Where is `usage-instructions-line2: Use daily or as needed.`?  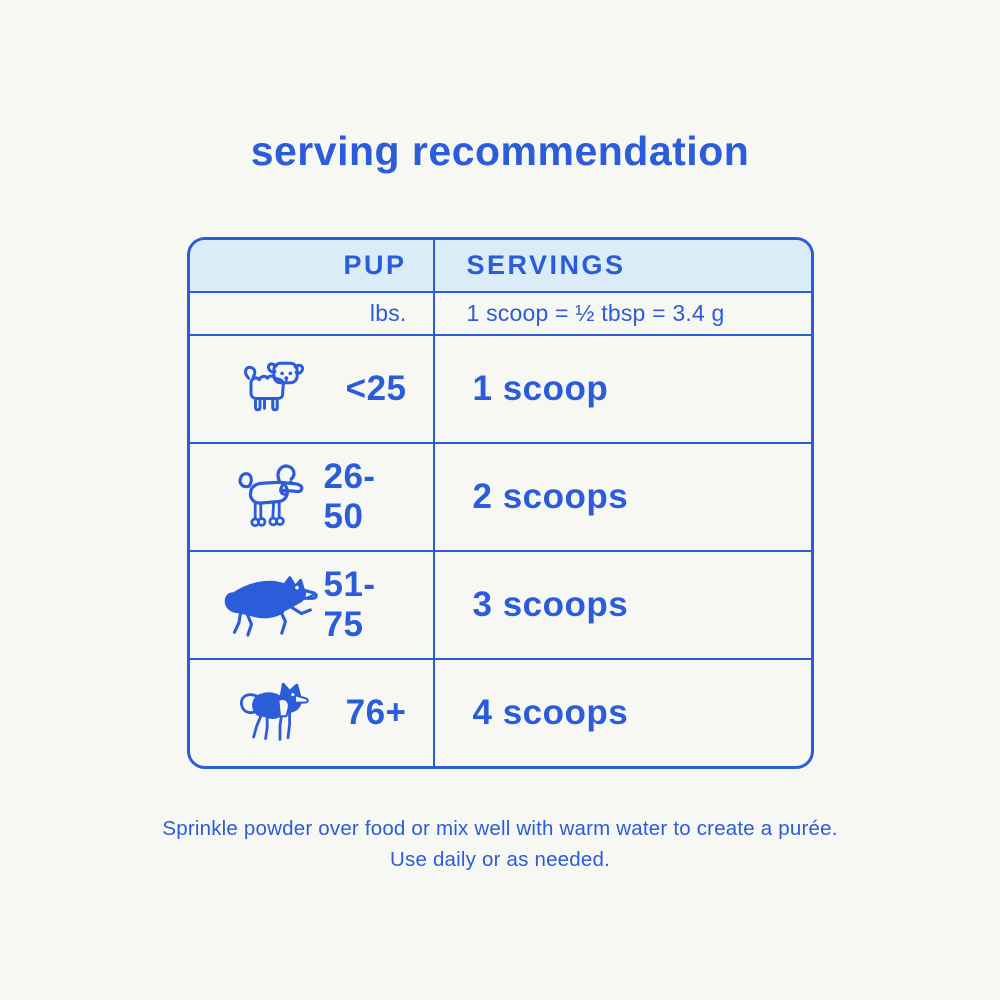
usage-instructions-line2: Use daily or as needed. is located at coordinates (500, 859).